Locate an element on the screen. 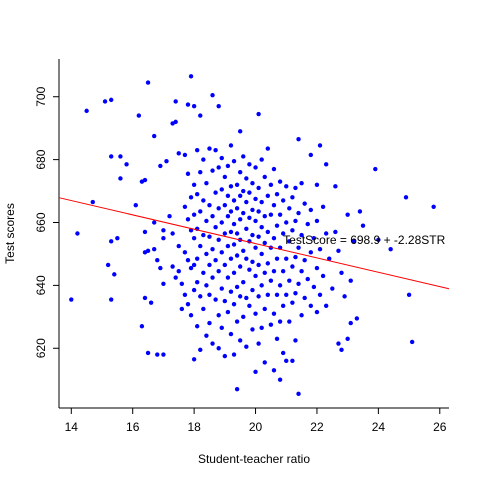  x-tick-label: 16 is located at coordinates (133, 427).